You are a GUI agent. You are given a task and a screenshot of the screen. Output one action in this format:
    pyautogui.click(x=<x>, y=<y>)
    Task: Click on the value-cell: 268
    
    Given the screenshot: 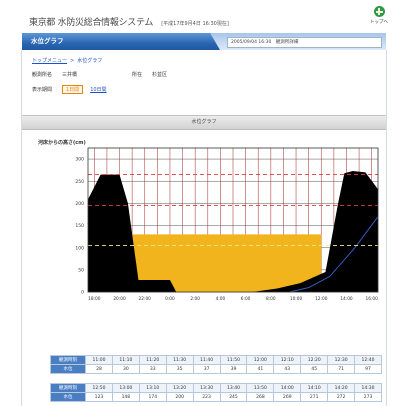 What is the action you would take?
    pyautogui.click(x=260, y=397)
    